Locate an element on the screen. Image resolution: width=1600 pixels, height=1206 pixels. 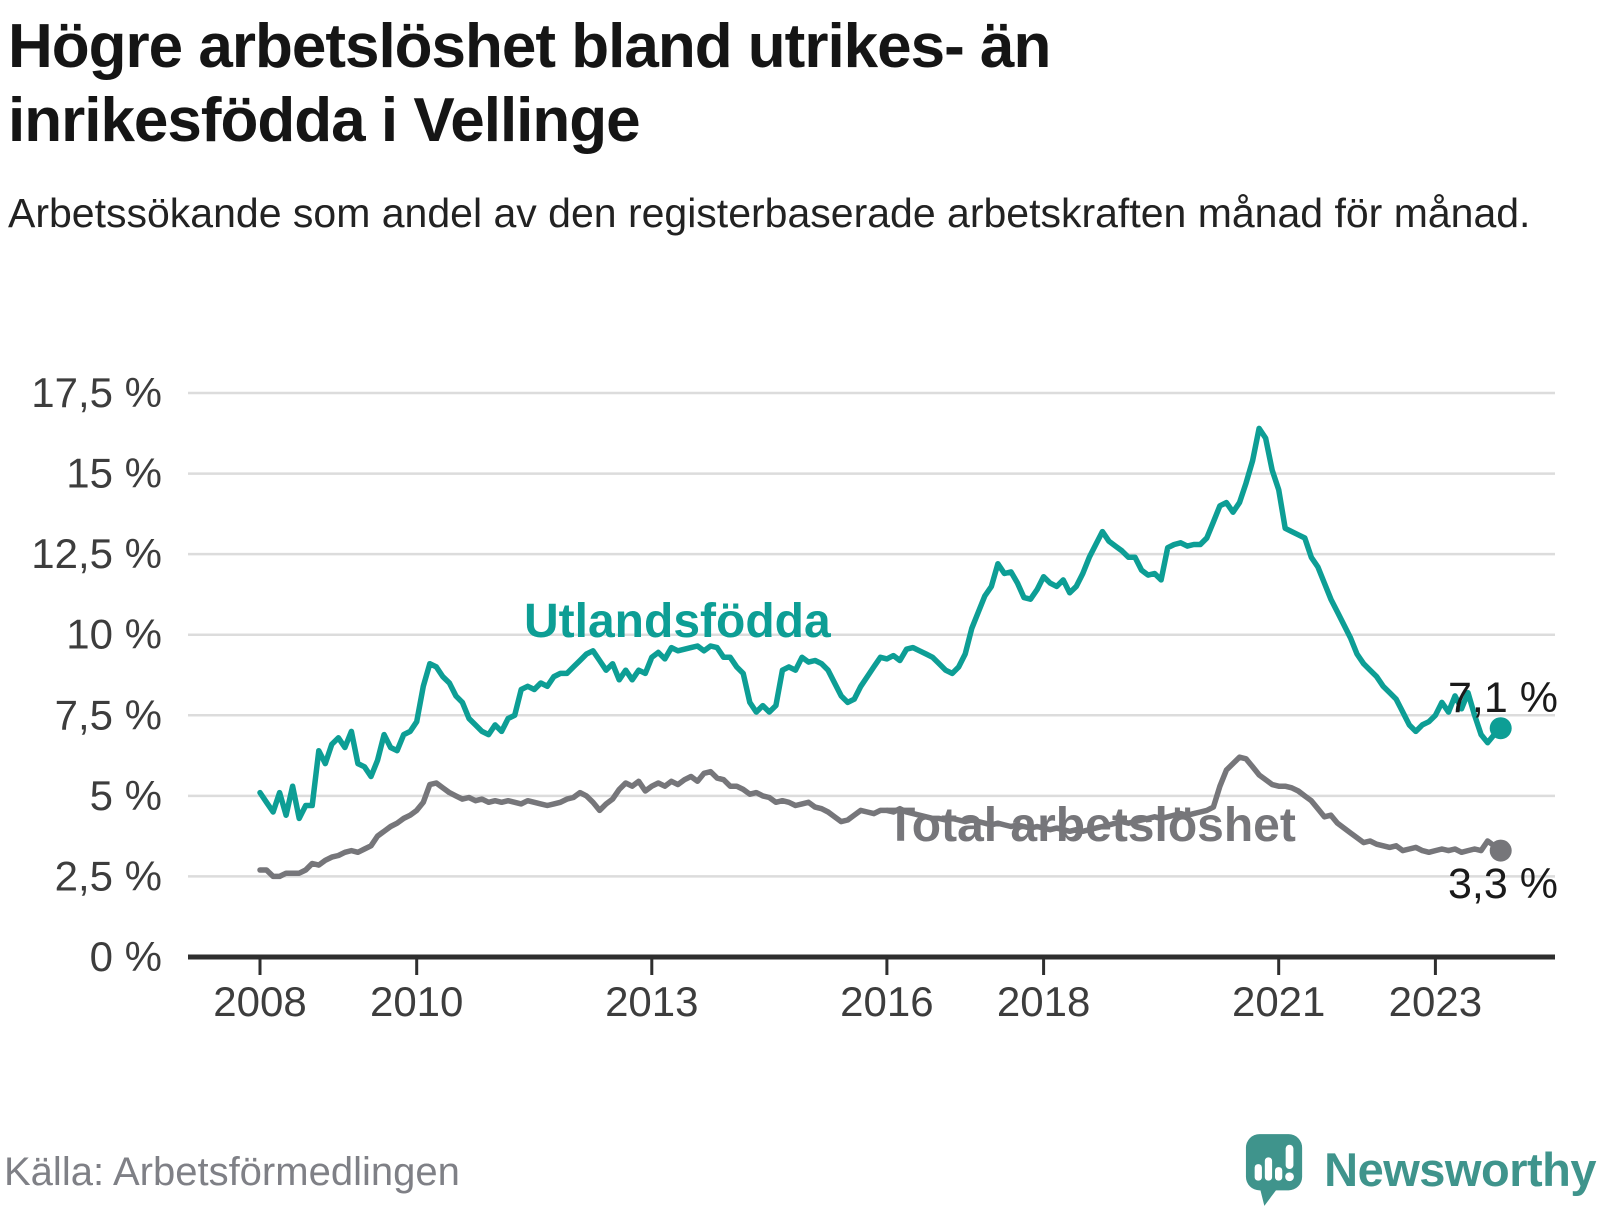
x-axis-tick-label: 2010 is located at coordinates (416, 1001).